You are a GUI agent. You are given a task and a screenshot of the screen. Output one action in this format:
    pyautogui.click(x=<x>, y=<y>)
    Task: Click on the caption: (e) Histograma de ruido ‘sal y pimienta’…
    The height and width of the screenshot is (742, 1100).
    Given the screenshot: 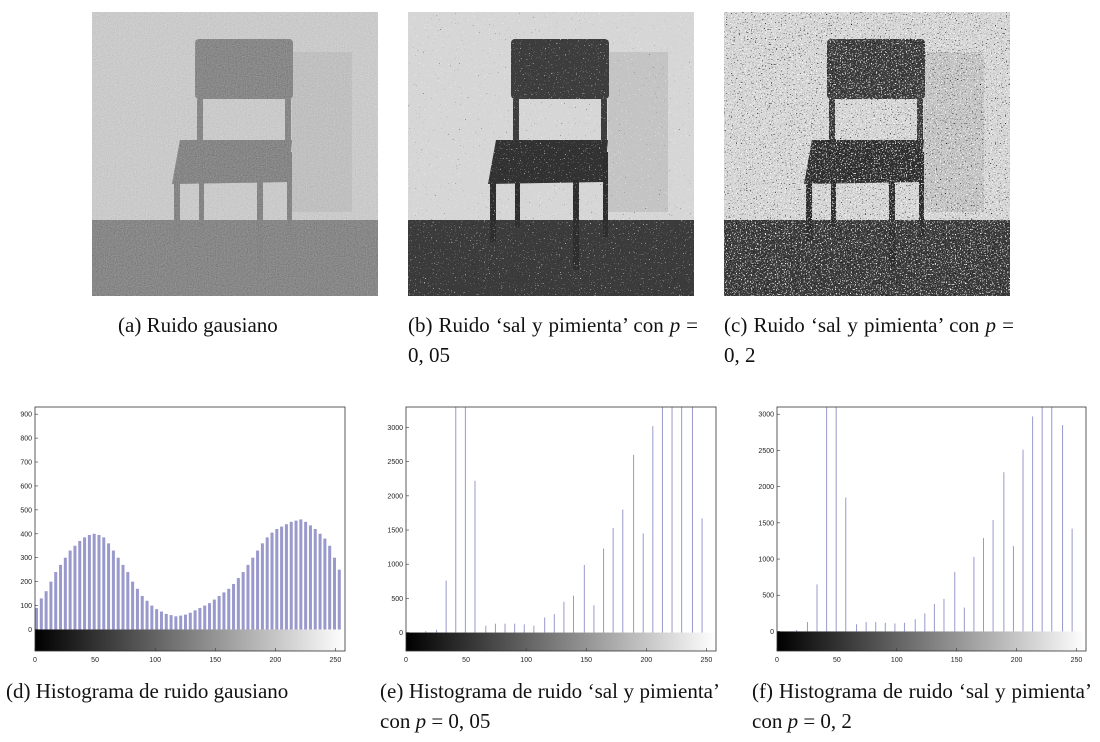 What is the action you would take?
    pyautogui.click(x=550, y=706)
    